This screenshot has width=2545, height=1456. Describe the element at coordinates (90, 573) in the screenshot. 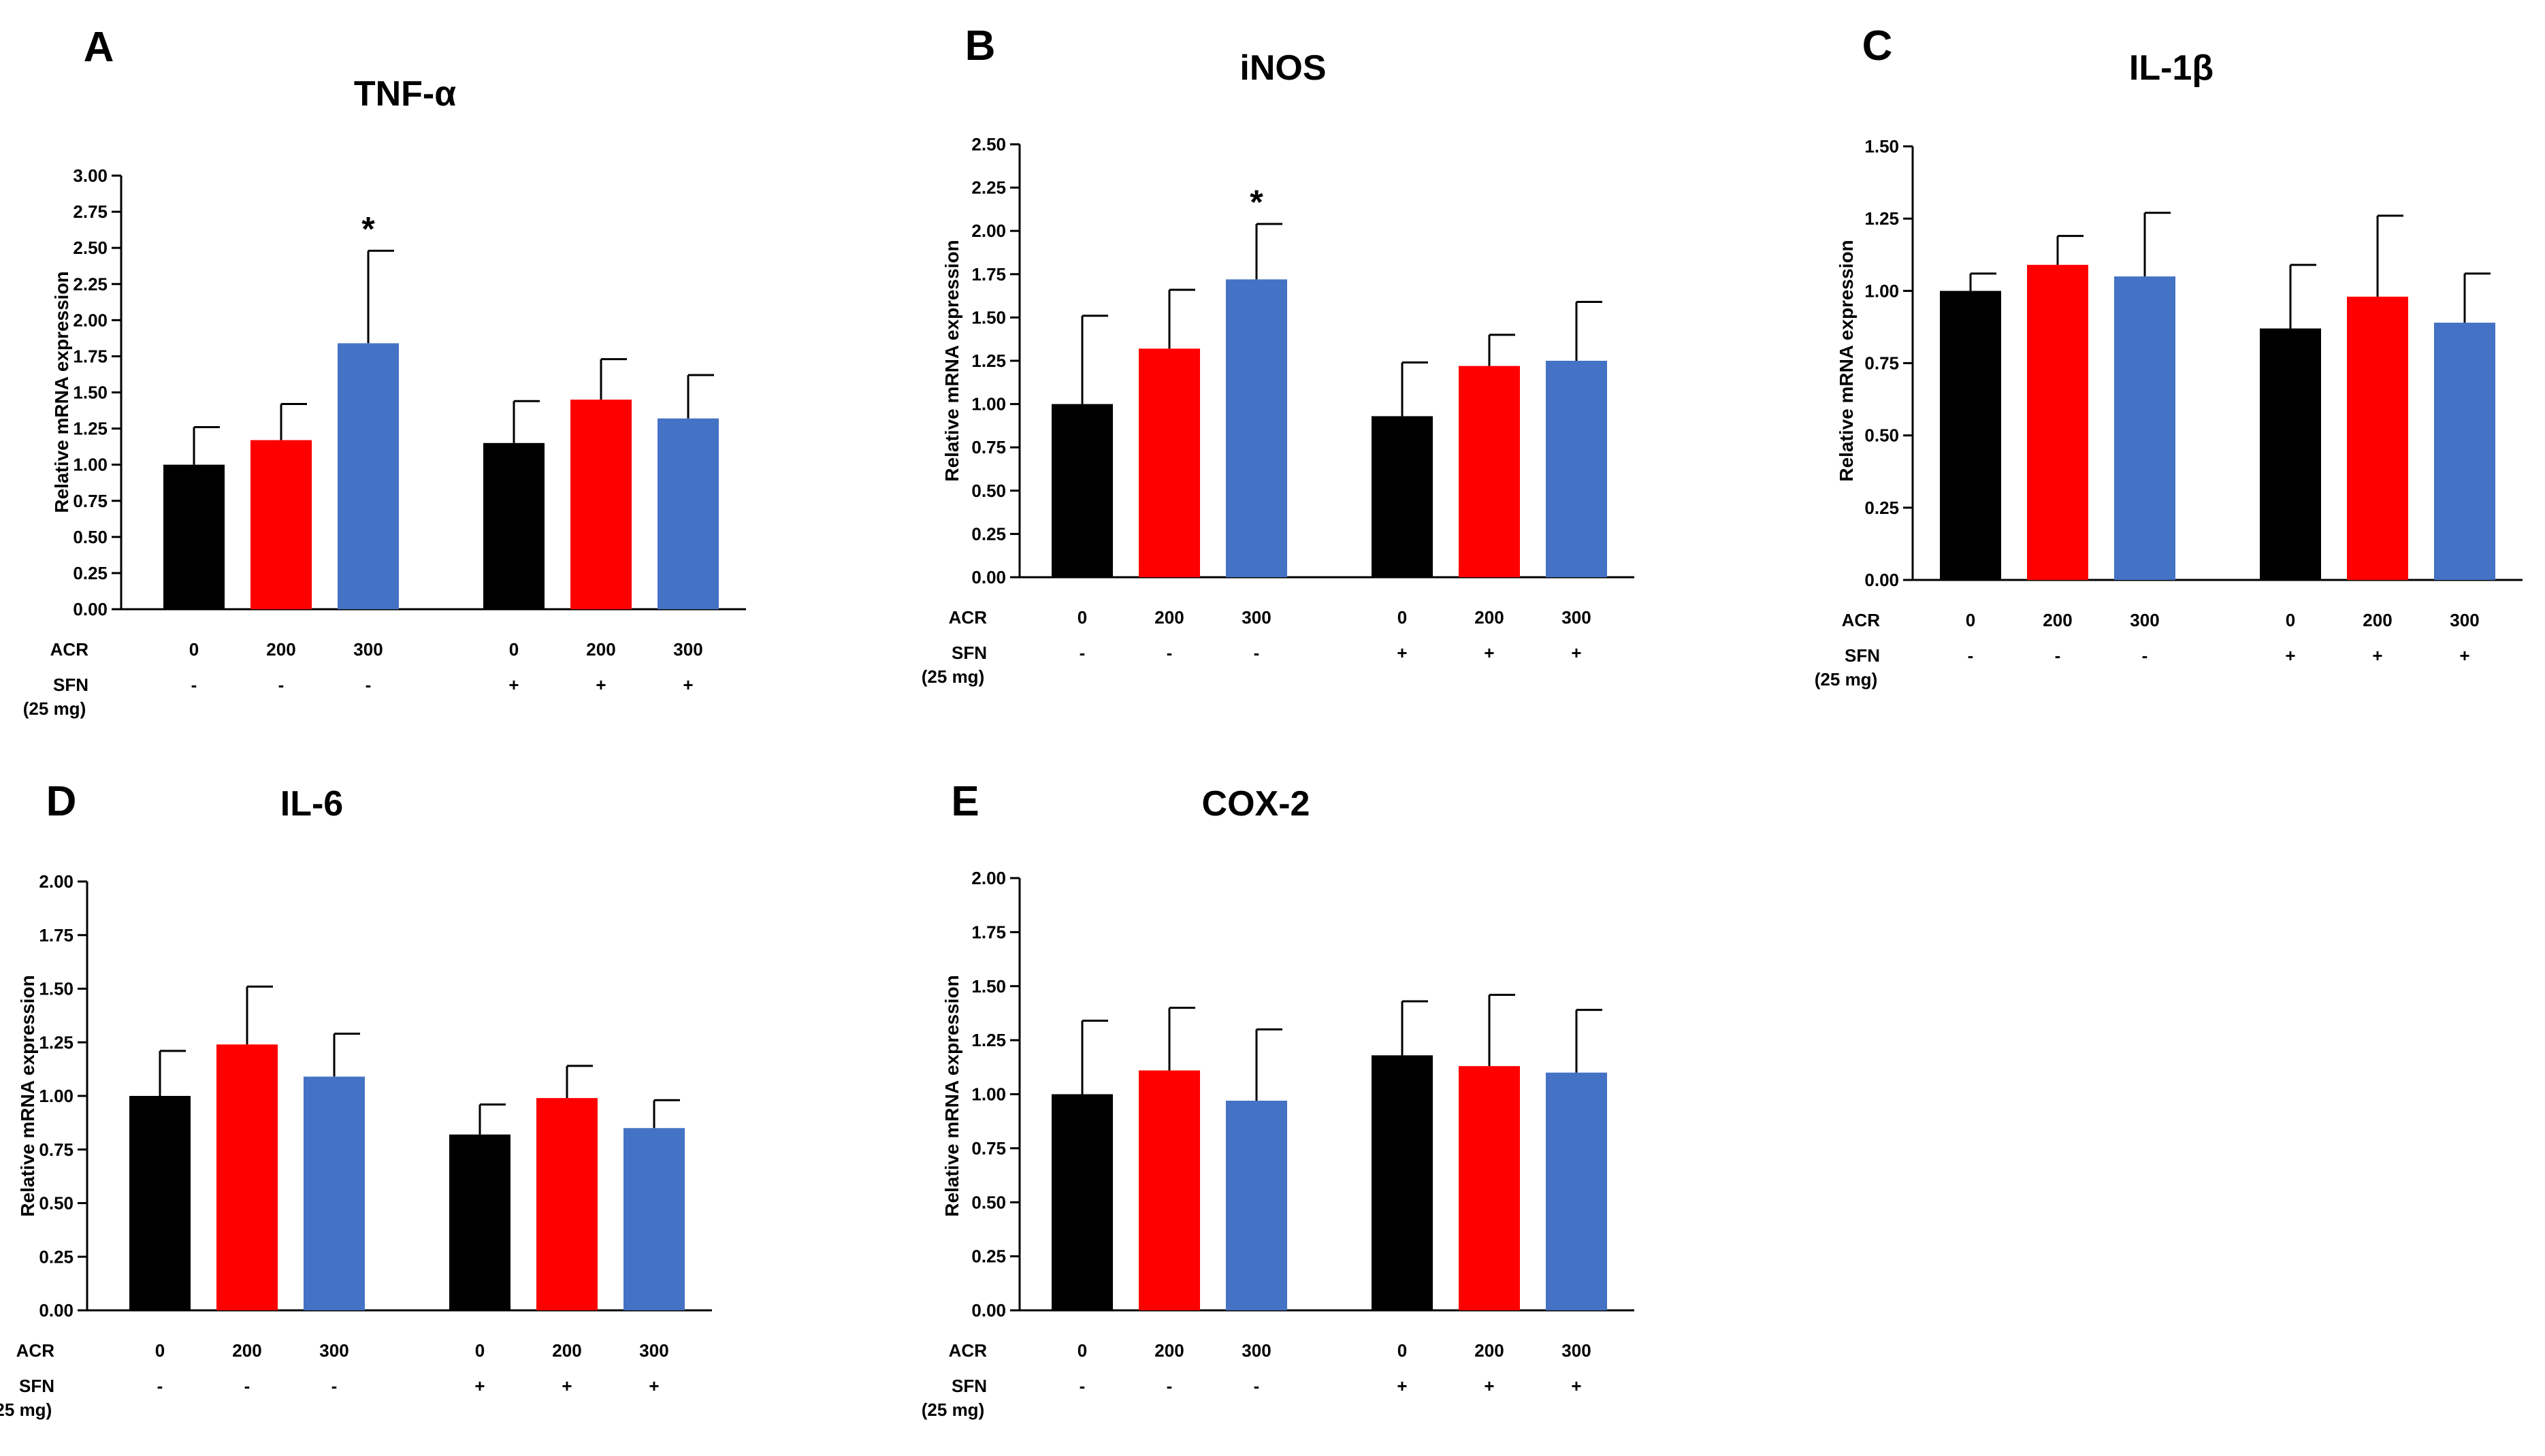

I see `y-tick-label-a: 0.25` at that location.